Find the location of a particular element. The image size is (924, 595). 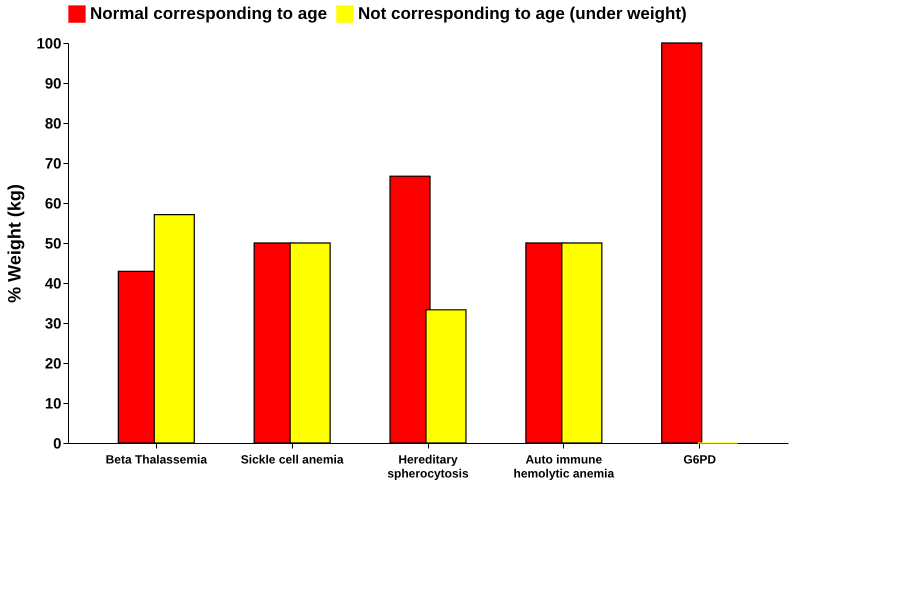

y-axis-title: % Weight (kg) is located at coordinates (14, 243).